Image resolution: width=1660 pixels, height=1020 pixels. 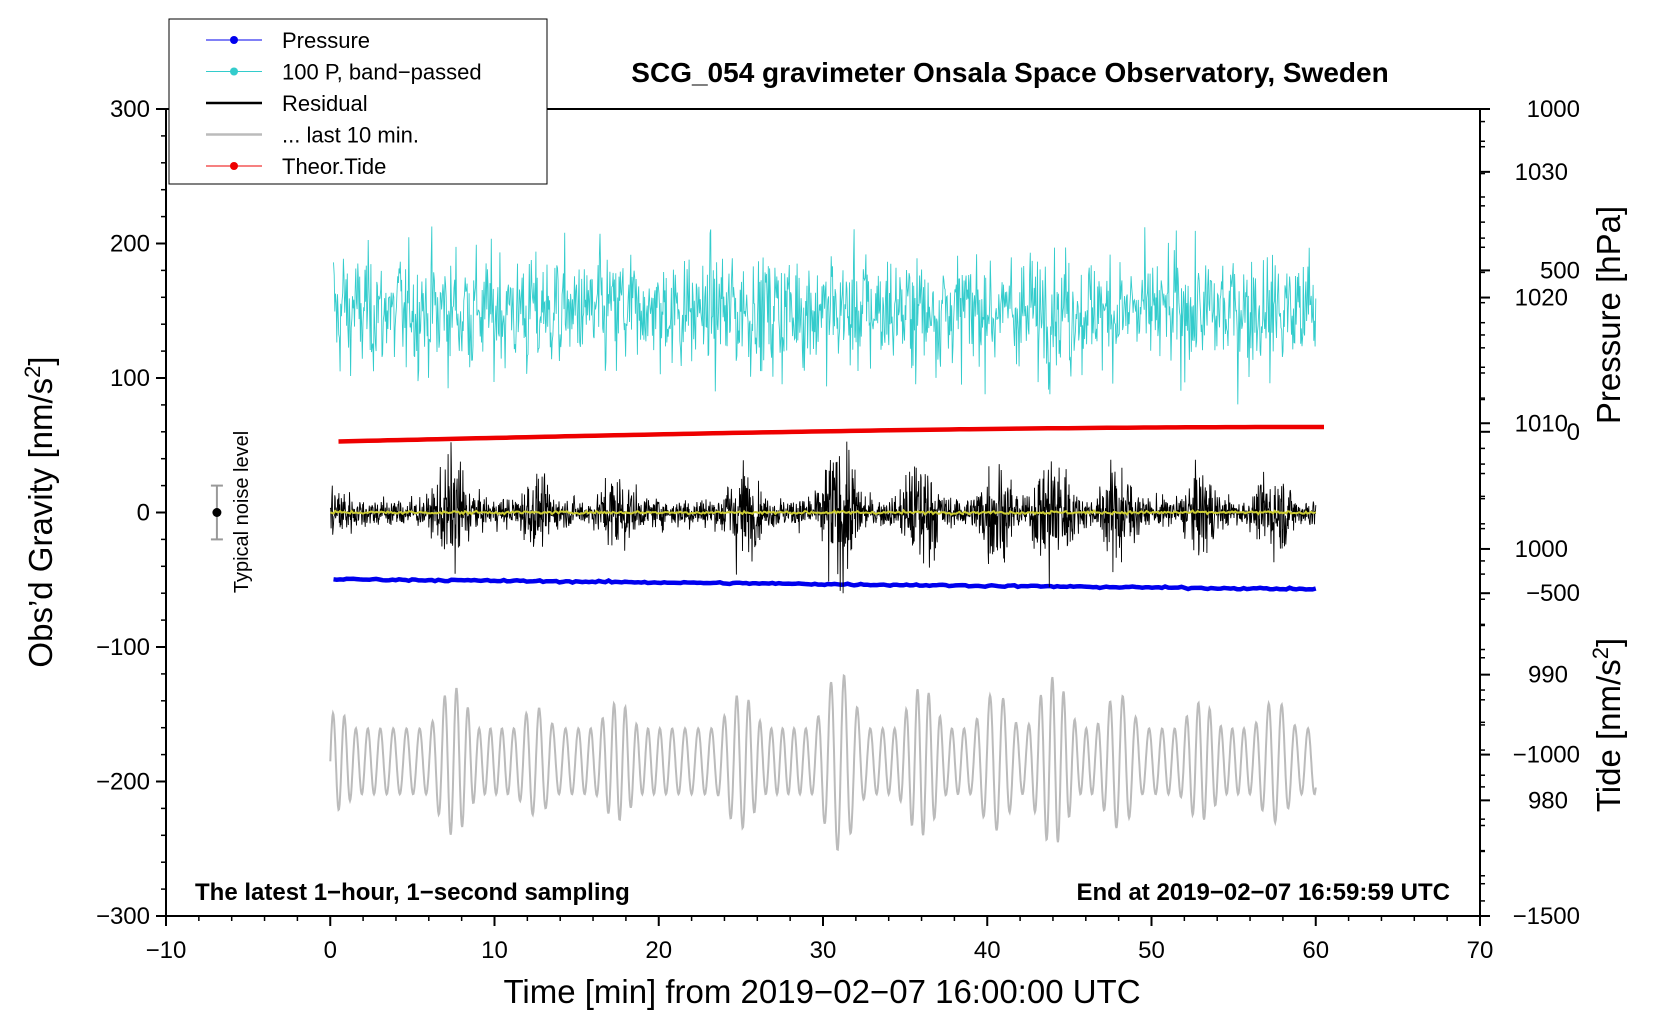 I want to click on y-axis-title-gravity: Obs’d Gravity [nm/s2], so click(x=39, y=511).